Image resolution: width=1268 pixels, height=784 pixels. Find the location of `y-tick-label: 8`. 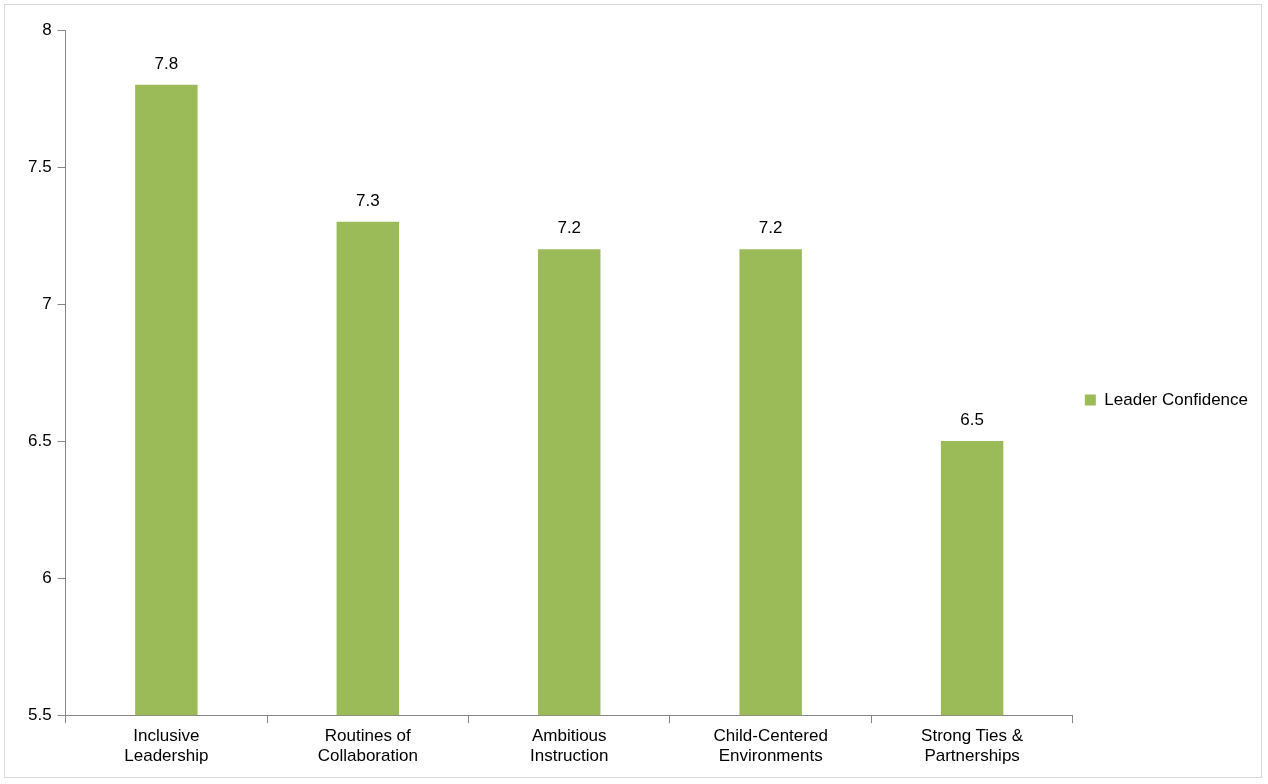

y-tick-label: 8 is located at coordinates (47, 29).